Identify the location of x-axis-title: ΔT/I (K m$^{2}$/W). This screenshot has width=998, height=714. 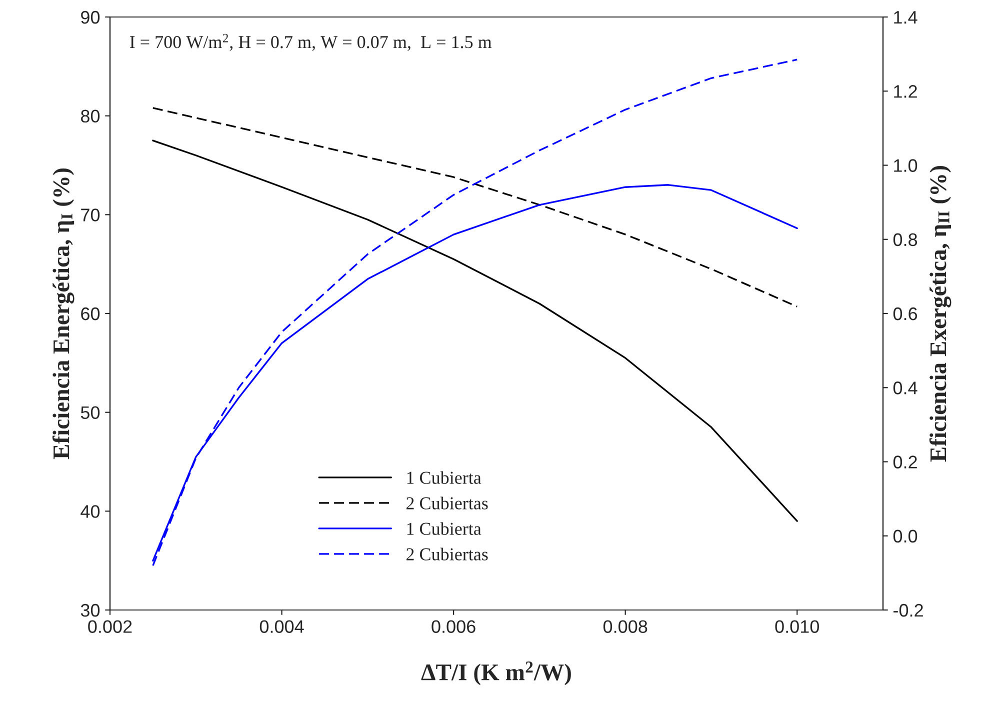
(496, 674).